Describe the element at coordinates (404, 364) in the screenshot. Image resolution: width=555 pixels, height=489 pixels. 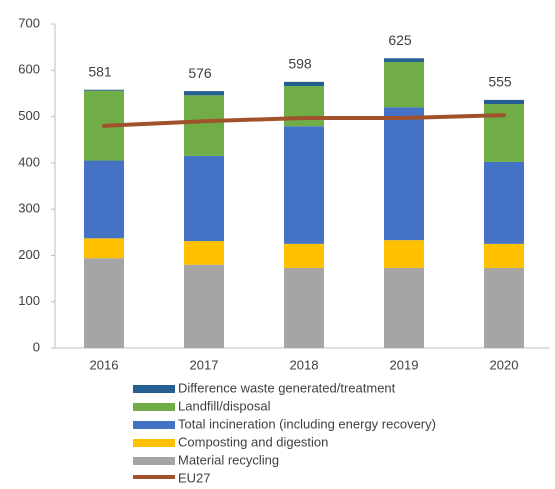
I see `x-tick-label: 2019` at that location.